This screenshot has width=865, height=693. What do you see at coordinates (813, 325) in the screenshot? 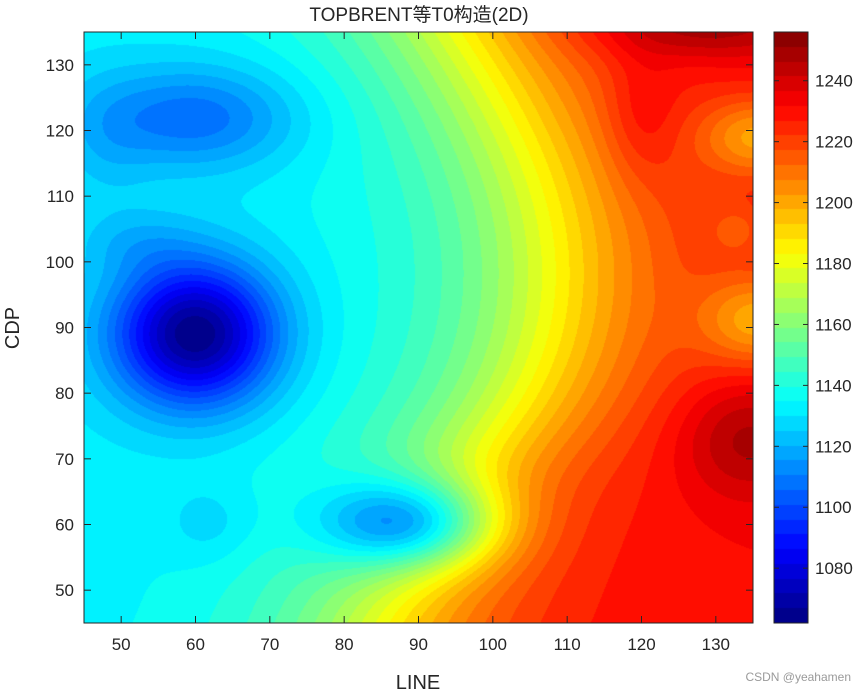
I see `colorbar-ticks: 1080 1100 1120 1140 1160 1180 1200 1220 1240` at bounding box center [813, 325].